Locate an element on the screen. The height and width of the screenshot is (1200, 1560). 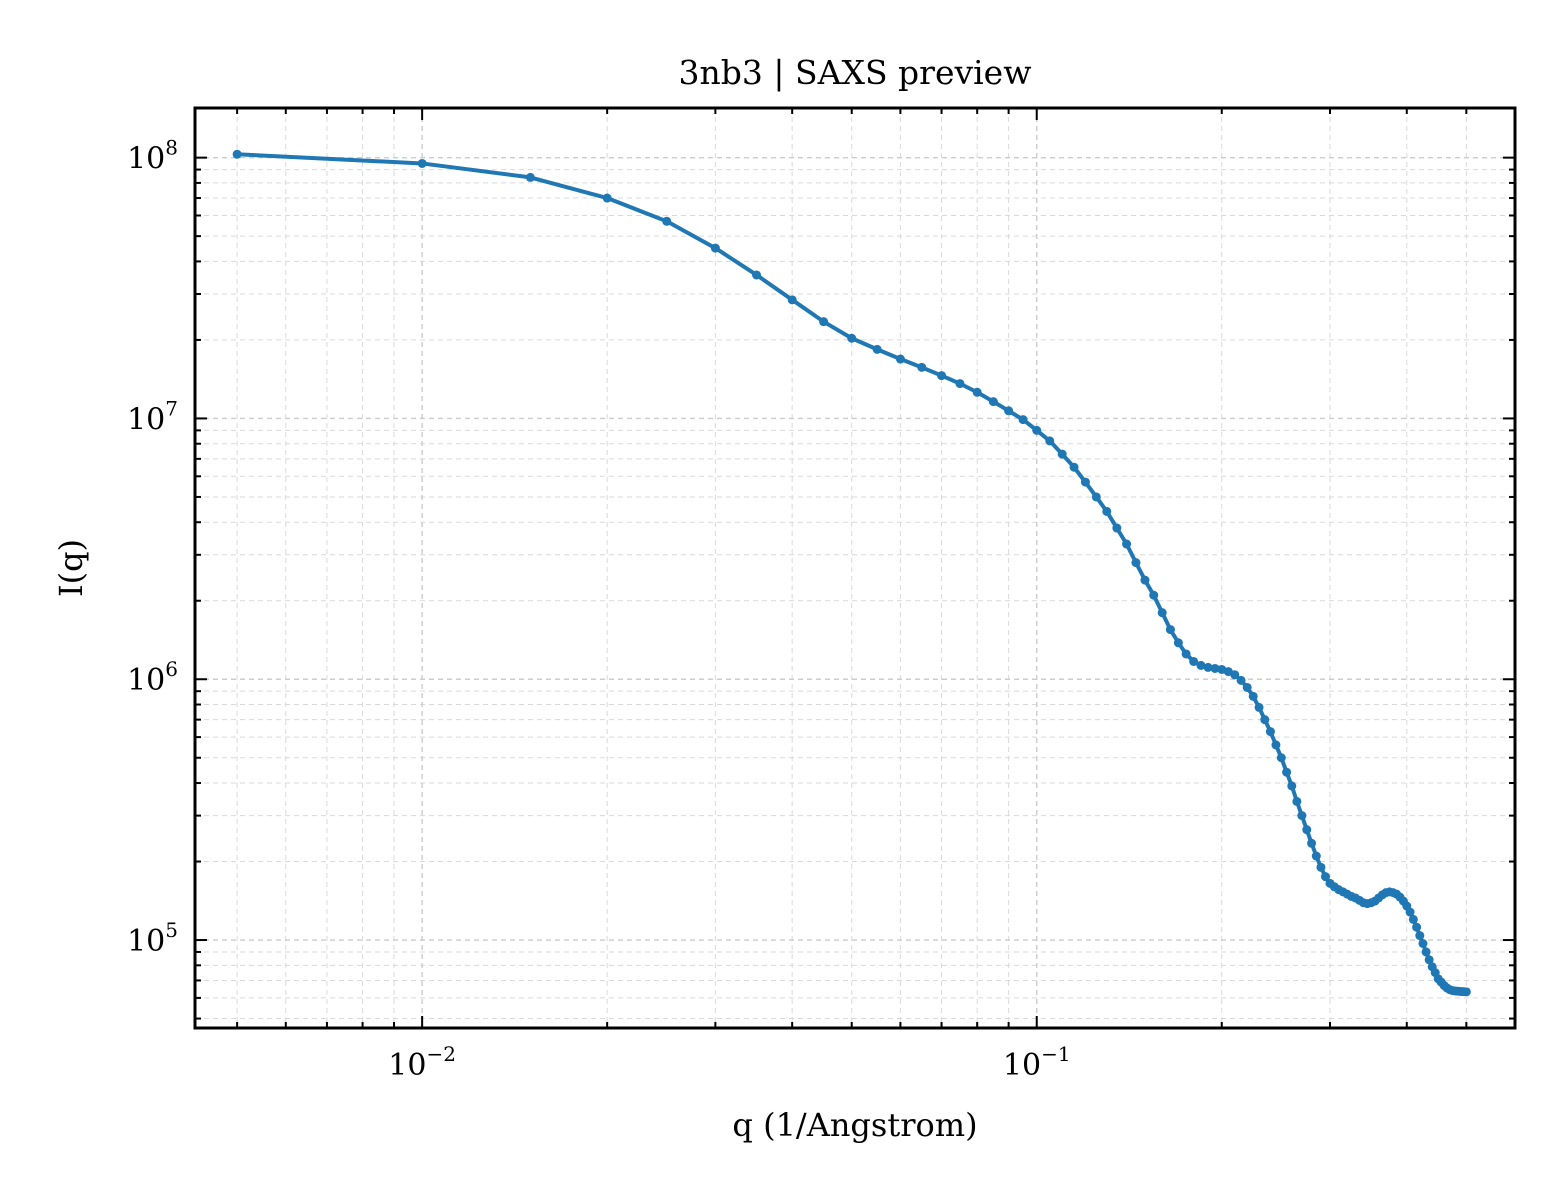
y-tick-label: 10⁵ is located at coordinates (152, 938).